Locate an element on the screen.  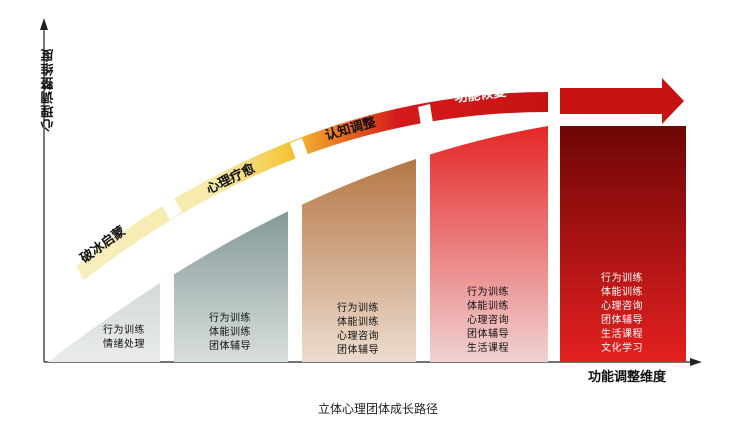
diagram-caption: 立体心理团体成长路径 is located at coordinates (377, 409).